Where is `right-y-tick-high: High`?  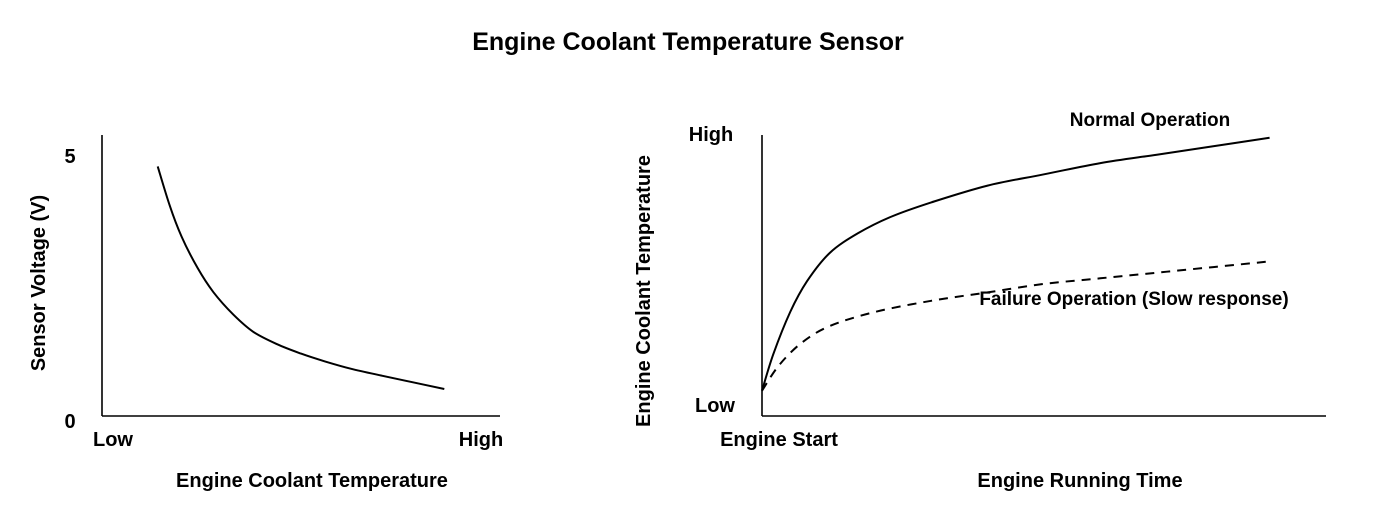
right-y-tick-high: High is located at coordinates (711, 135).